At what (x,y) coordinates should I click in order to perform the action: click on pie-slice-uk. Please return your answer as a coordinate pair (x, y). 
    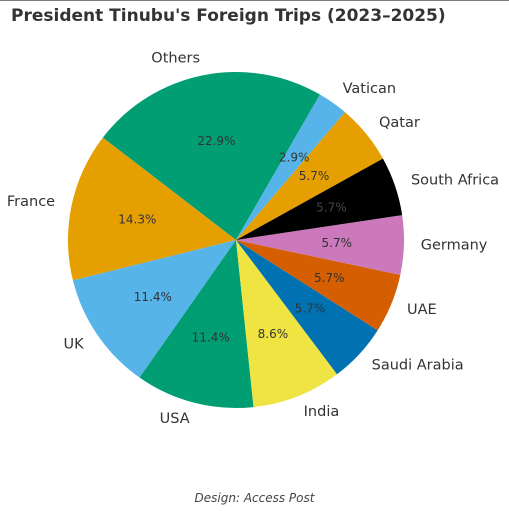
    Looking at the image, I should click on (154, 309).